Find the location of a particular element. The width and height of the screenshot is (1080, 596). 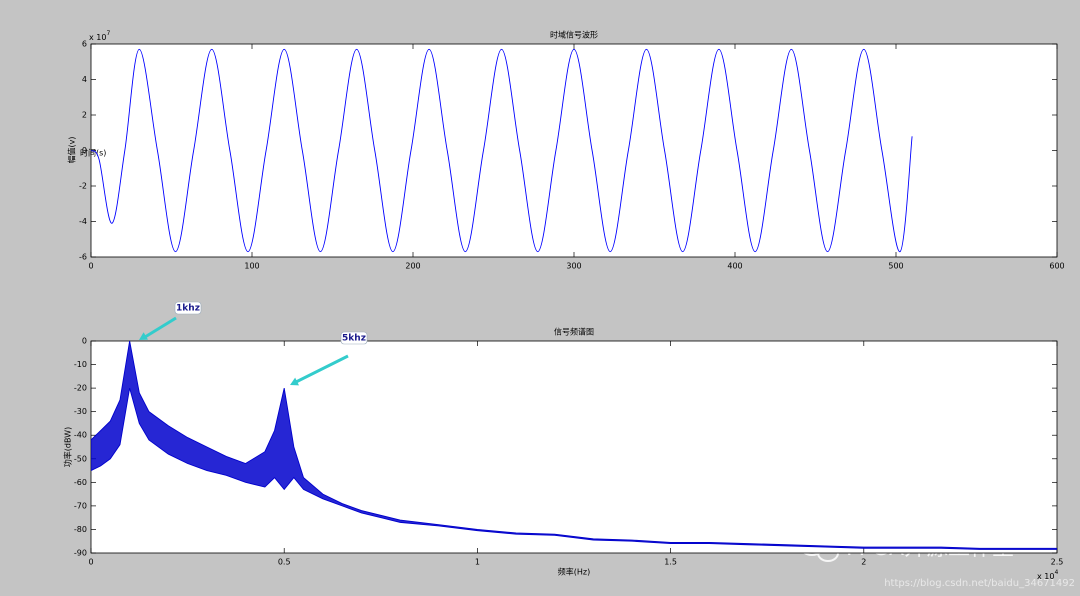

x-axis-label: 时间(s) is located at coordinates (93, 153).